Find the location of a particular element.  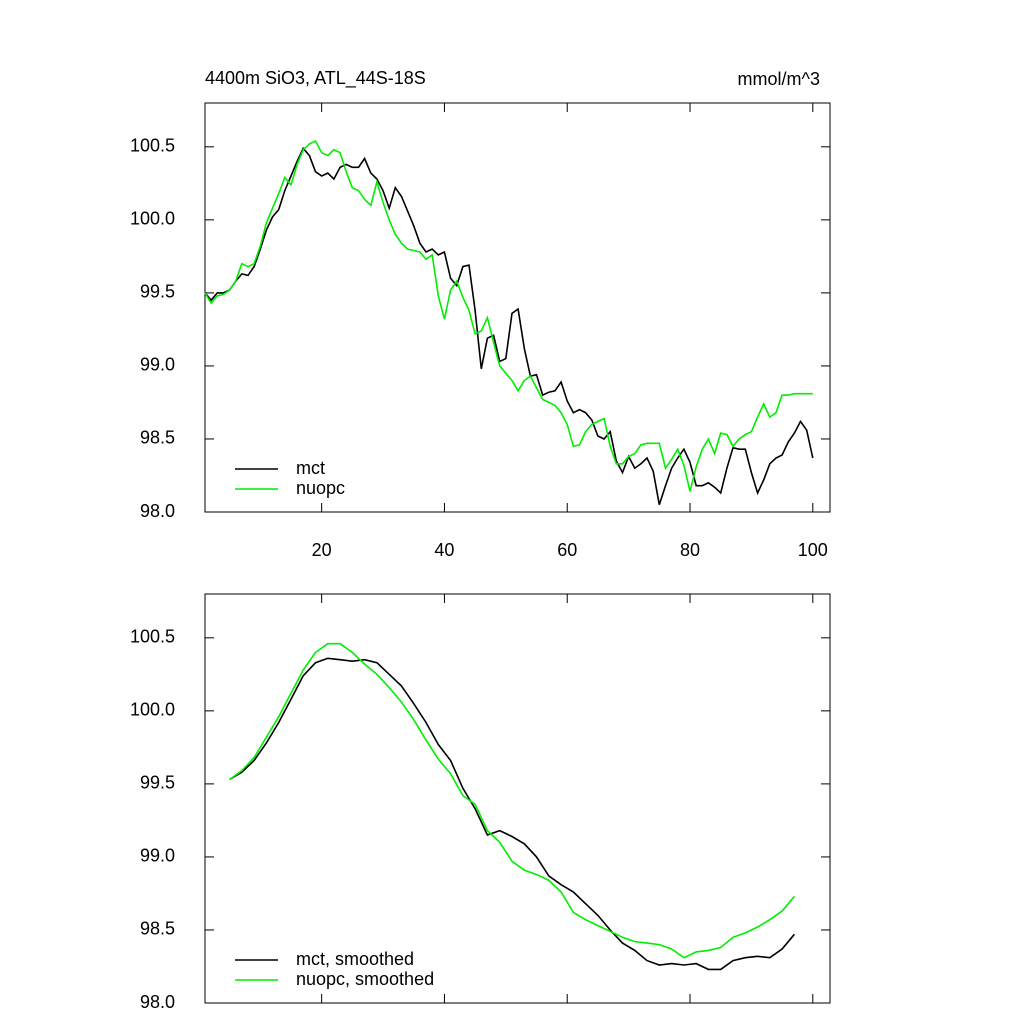

x-tick-label: 60 is located at coordinates (567, 550).